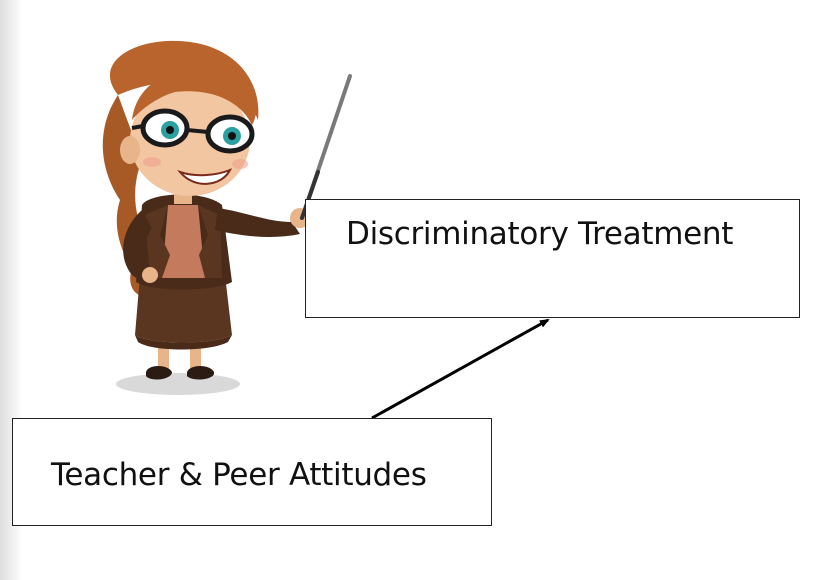 This screenshot has height=580, width=840. I want to click on node-teacher-peer-attitudes: Teacher & Peer Attitudes, so click(252, 472).